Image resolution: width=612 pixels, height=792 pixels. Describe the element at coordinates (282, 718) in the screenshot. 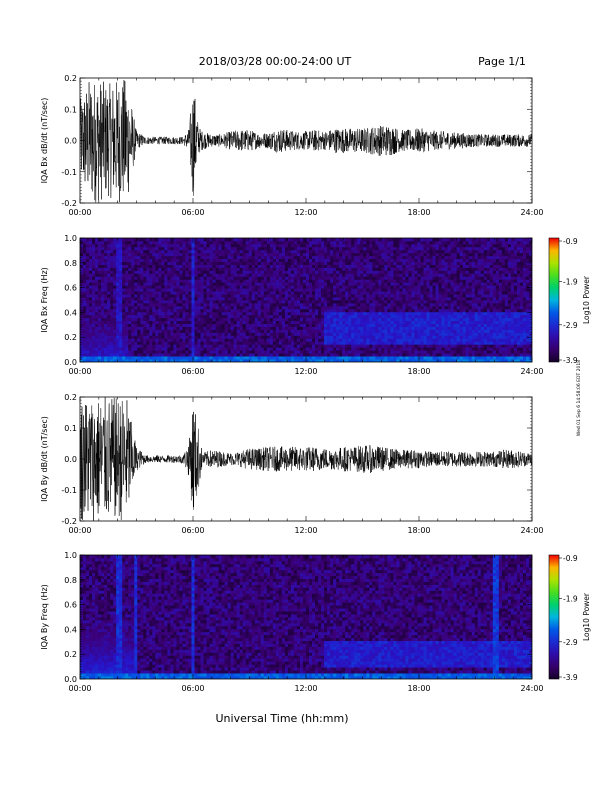

I see `x-axis-title: Universal Time (hh:mm)` at that location.